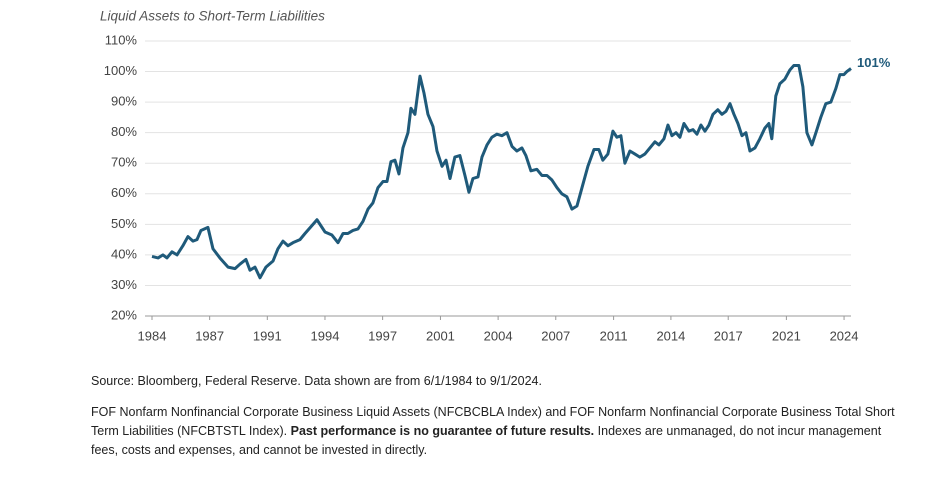  What do you see at coordinates (124, 131) in the screenshot?
I see `y-tick-label: 80%` at bounding box center [124, 131].